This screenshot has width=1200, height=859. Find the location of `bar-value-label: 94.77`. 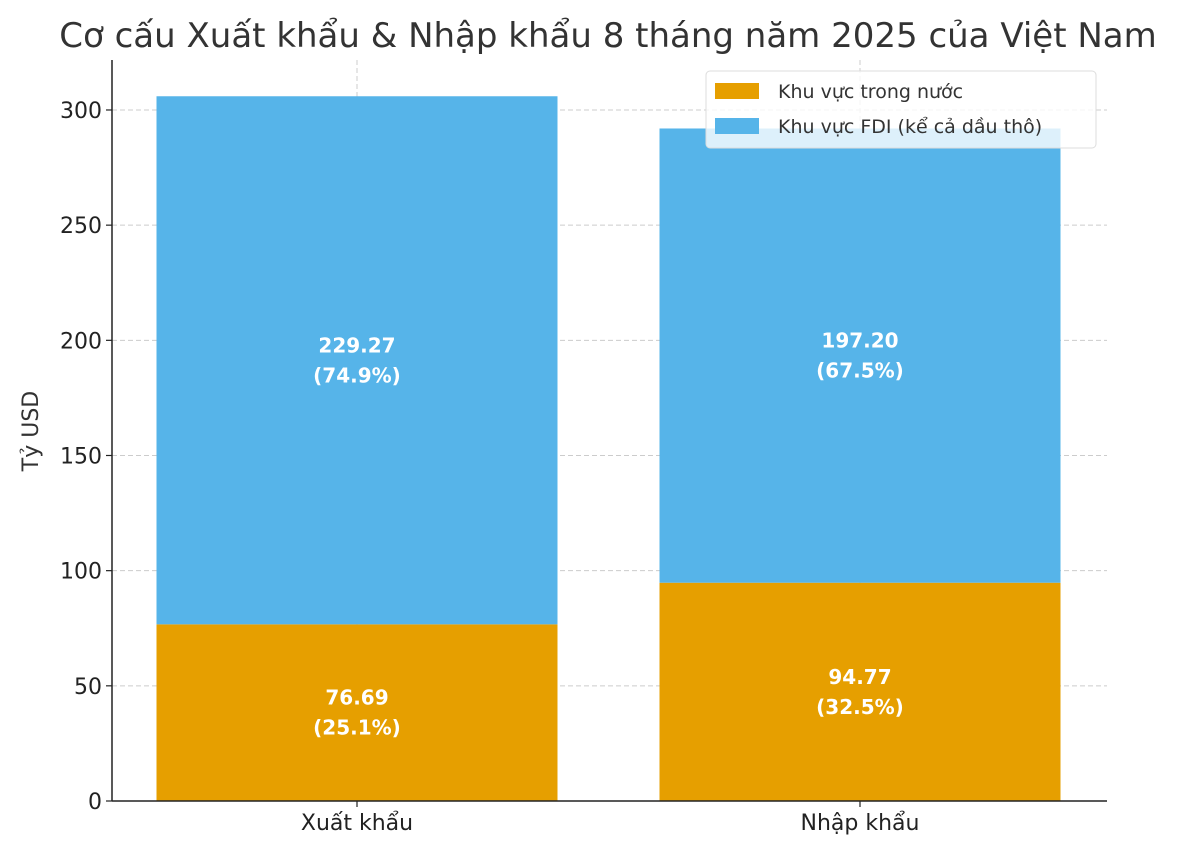

bar-value-label: 94.77 is located at coordinates (859, 677).